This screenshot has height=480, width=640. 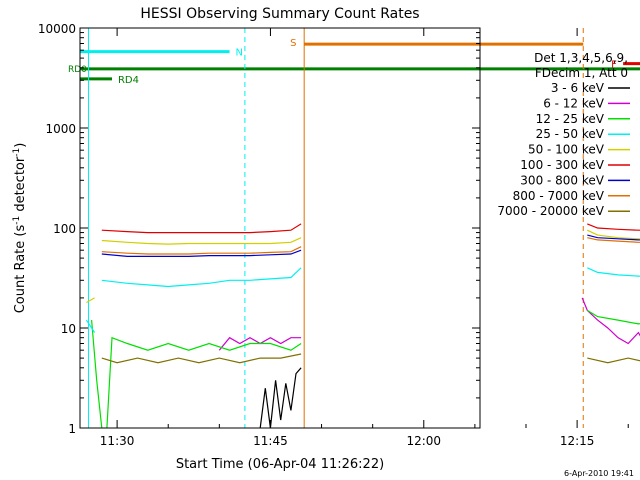 What do you see at coordinates (562, 165) in the screenshot?
I see `legend-label-6: 100 - 300 keV` at bounding box center [562, 165].